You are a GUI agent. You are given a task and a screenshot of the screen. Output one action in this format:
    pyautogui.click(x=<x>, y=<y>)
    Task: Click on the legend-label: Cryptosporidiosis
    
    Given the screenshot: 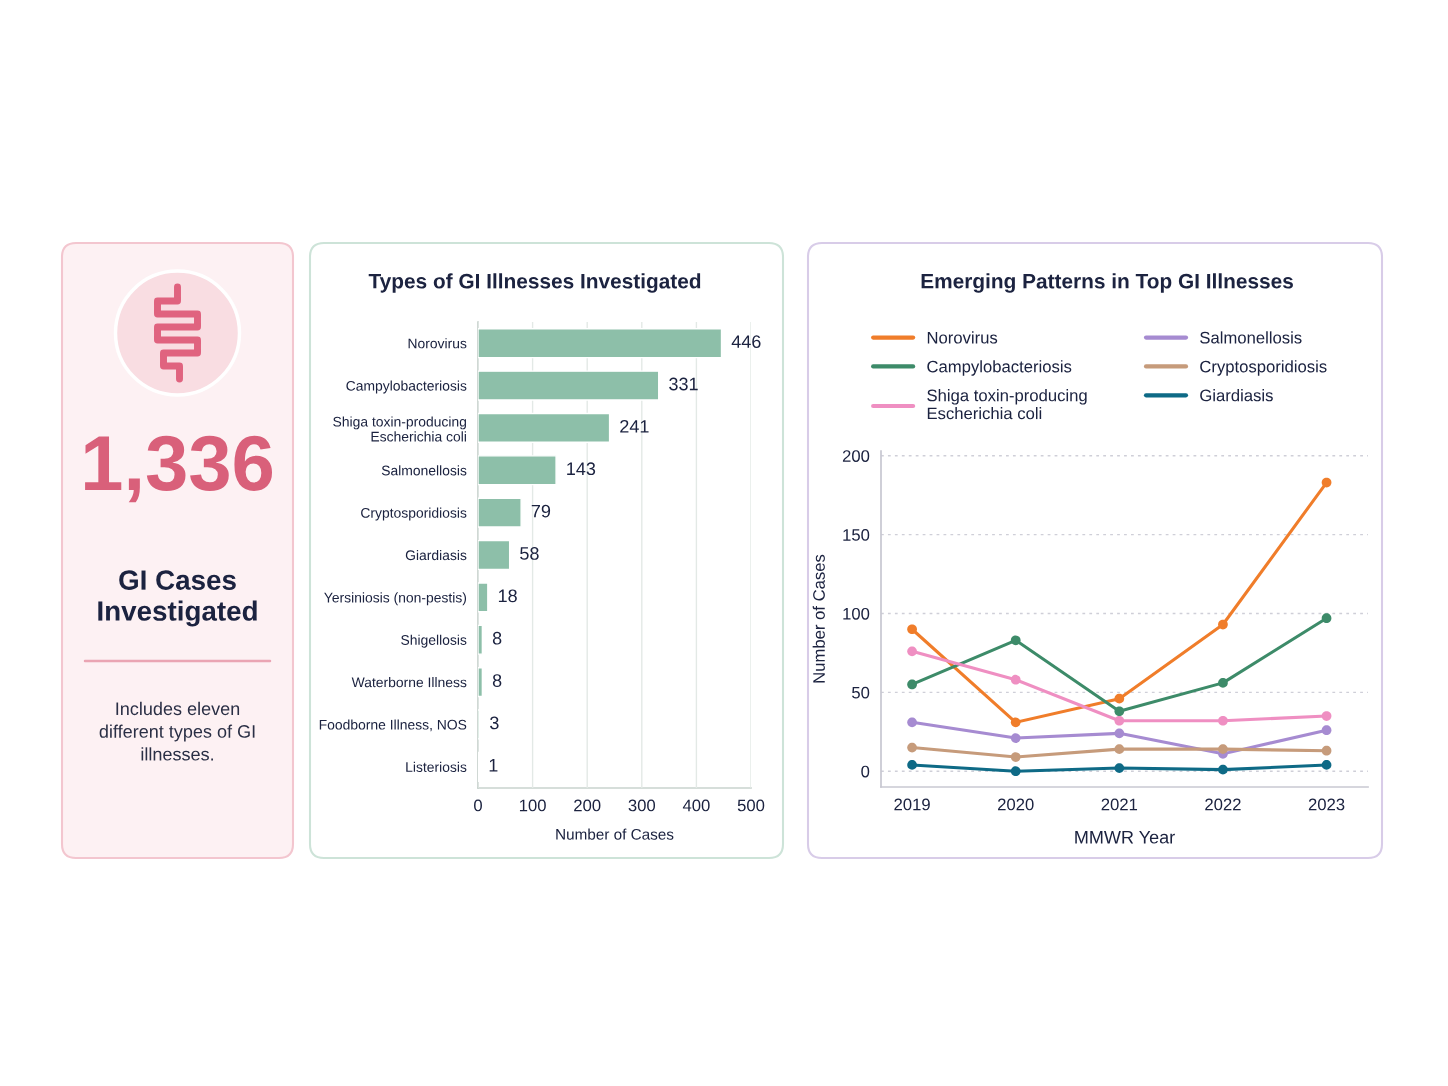 What is the action you would take?
    pyautogui.click(x=1263, y=368)
    